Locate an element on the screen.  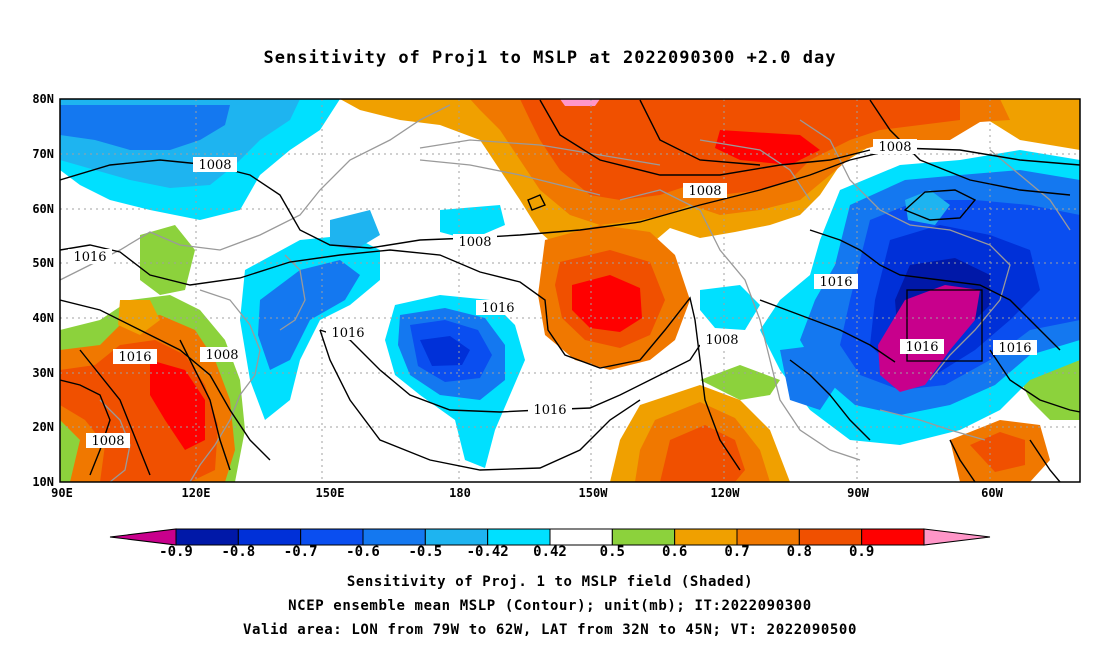
colorbar-tick-label: 0.6 is located at coordinates (675, 552).